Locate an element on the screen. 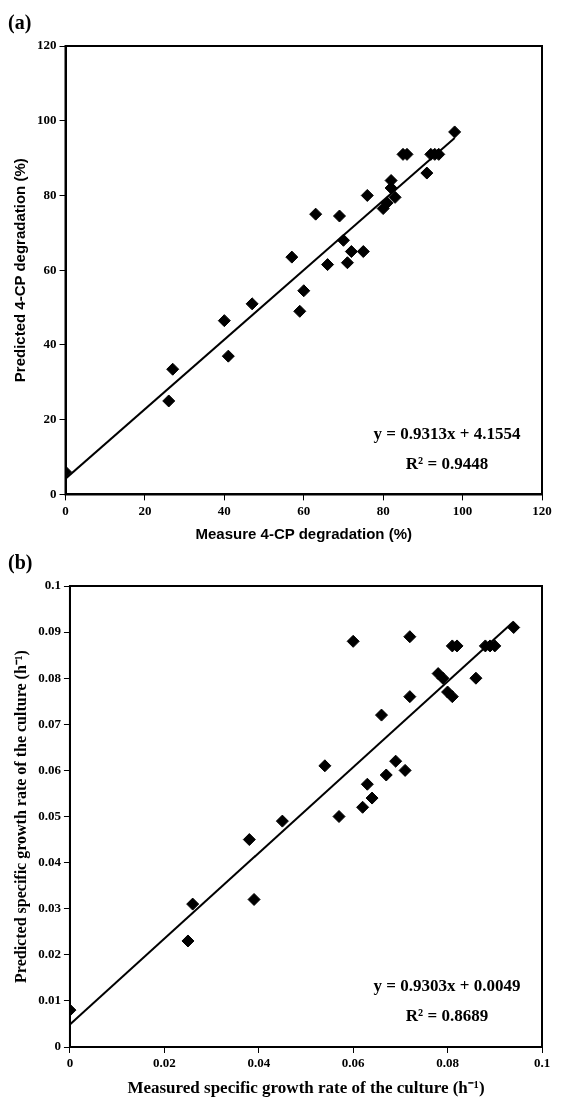 The width and height of the screenshot is (570, 1111). x-tick-label: 0.04 is located at coordinates (259, 1063).